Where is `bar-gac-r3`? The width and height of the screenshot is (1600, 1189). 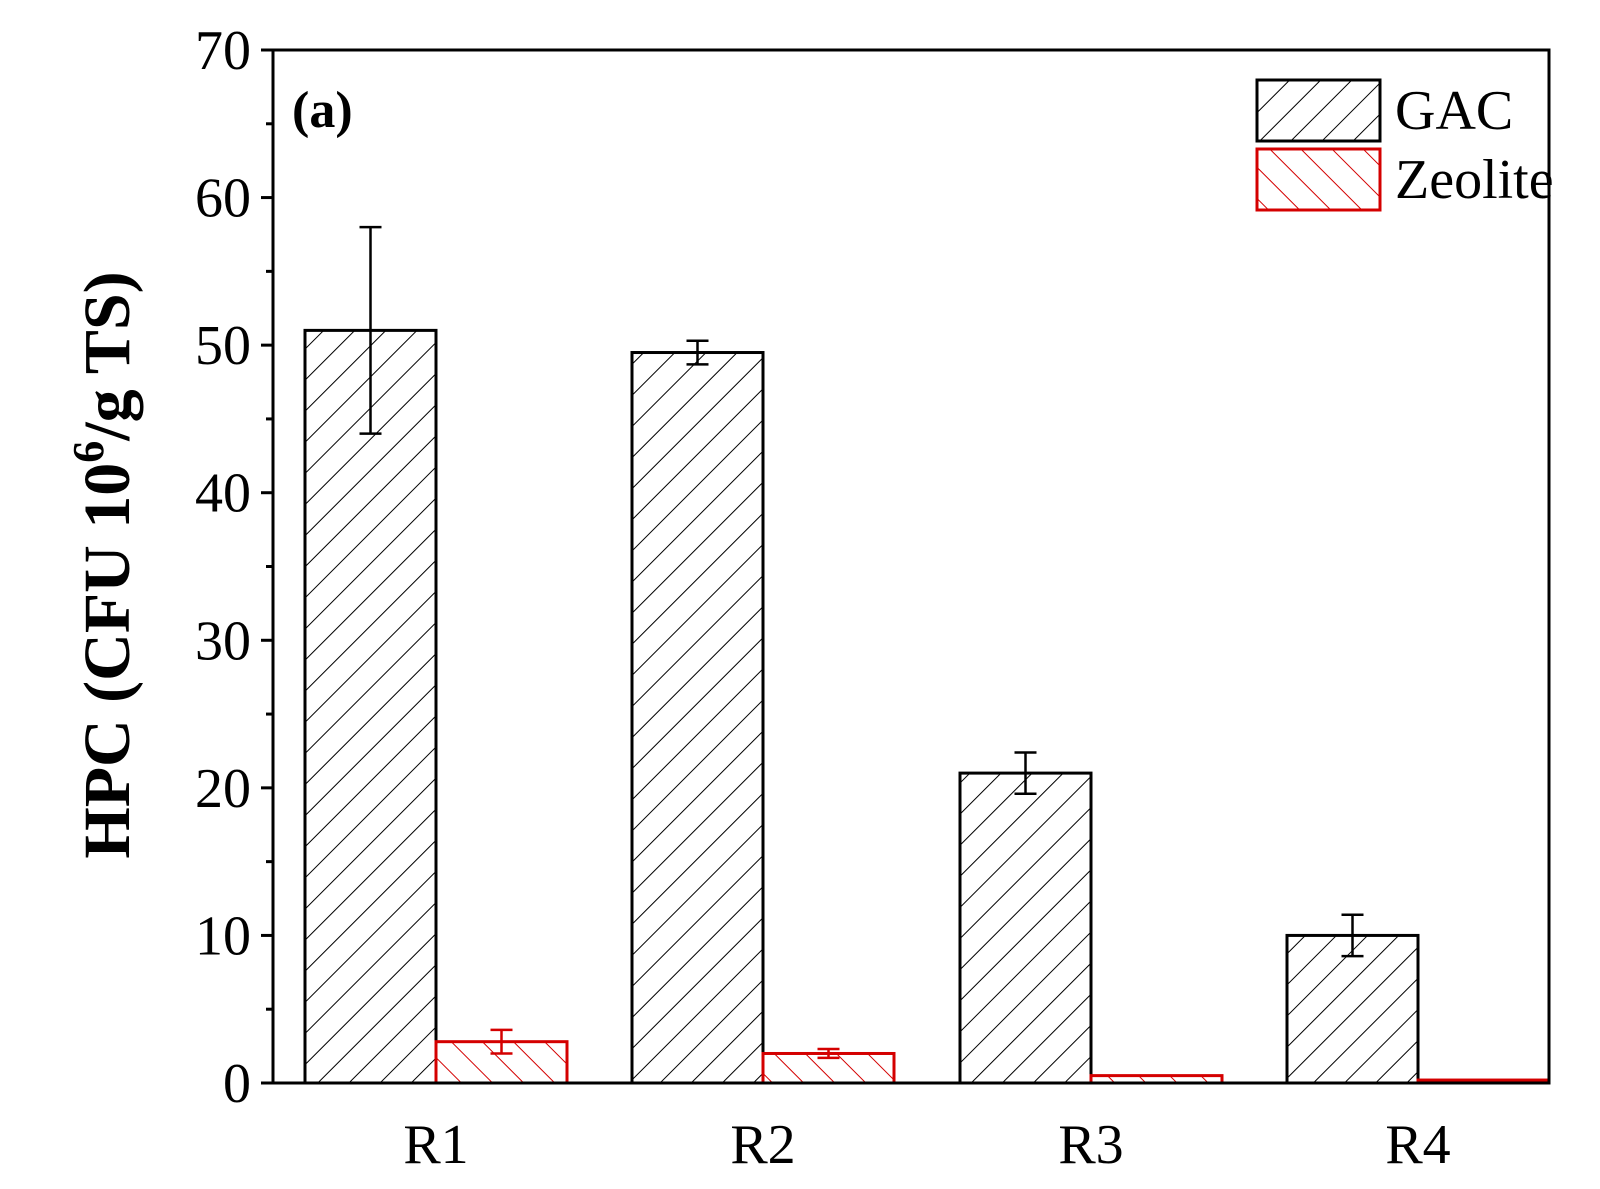 bar-gac-r3 is located at coordinates (1025, 928).